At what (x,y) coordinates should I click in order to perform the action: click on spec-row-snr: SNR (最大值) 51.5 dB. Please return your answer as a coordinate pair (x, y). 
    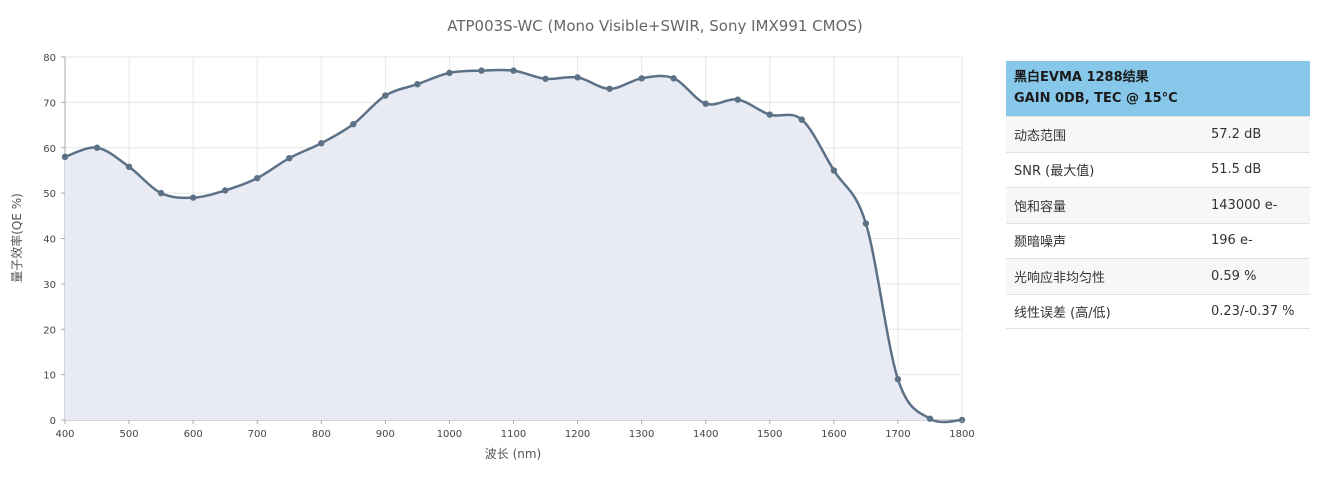
    Looking at the image, I should click on (1158, 169).